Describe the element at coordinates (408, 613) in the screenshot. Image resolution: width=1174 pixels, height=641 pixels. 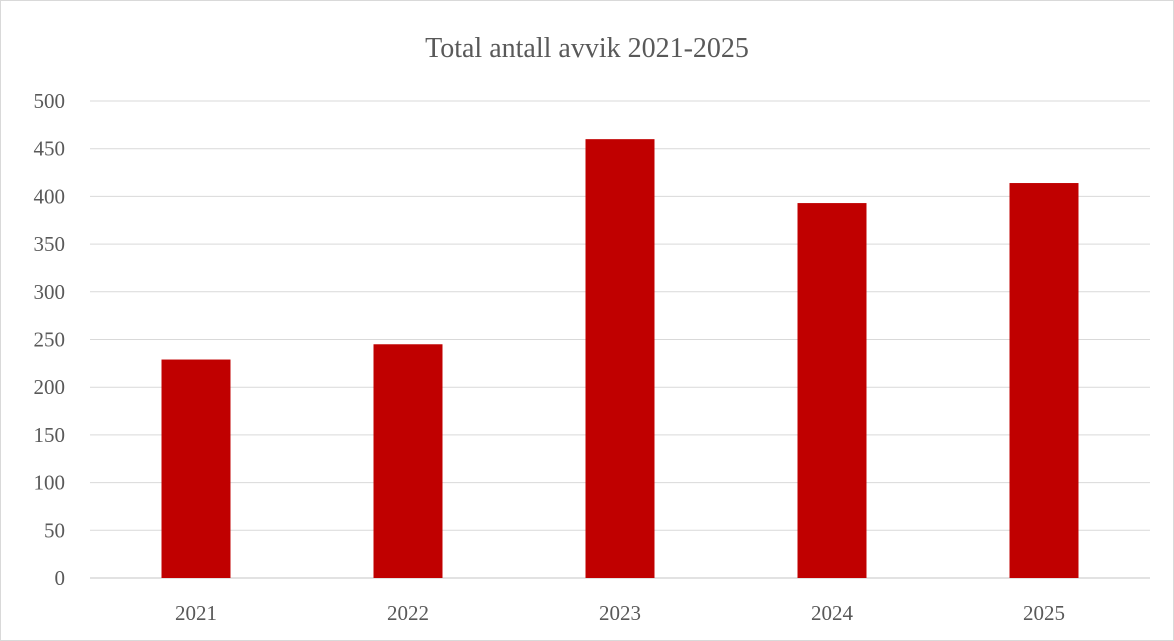
I see `x-tick-label: 2022` at that location.